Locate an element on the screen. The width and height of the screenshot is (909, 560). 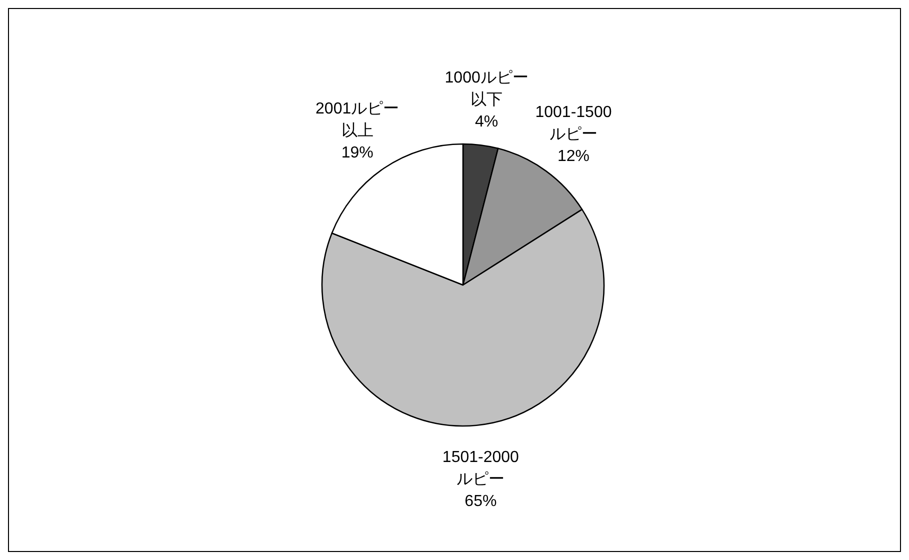
data-label: 4% is located at coordinates (486, 121).